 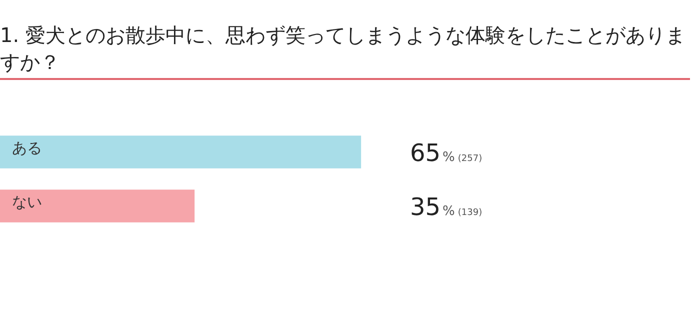 What do you see at coordinates (27, 147) in the screenshot?
I see `y-tick-label: ある` at bounding box center [27, 147].